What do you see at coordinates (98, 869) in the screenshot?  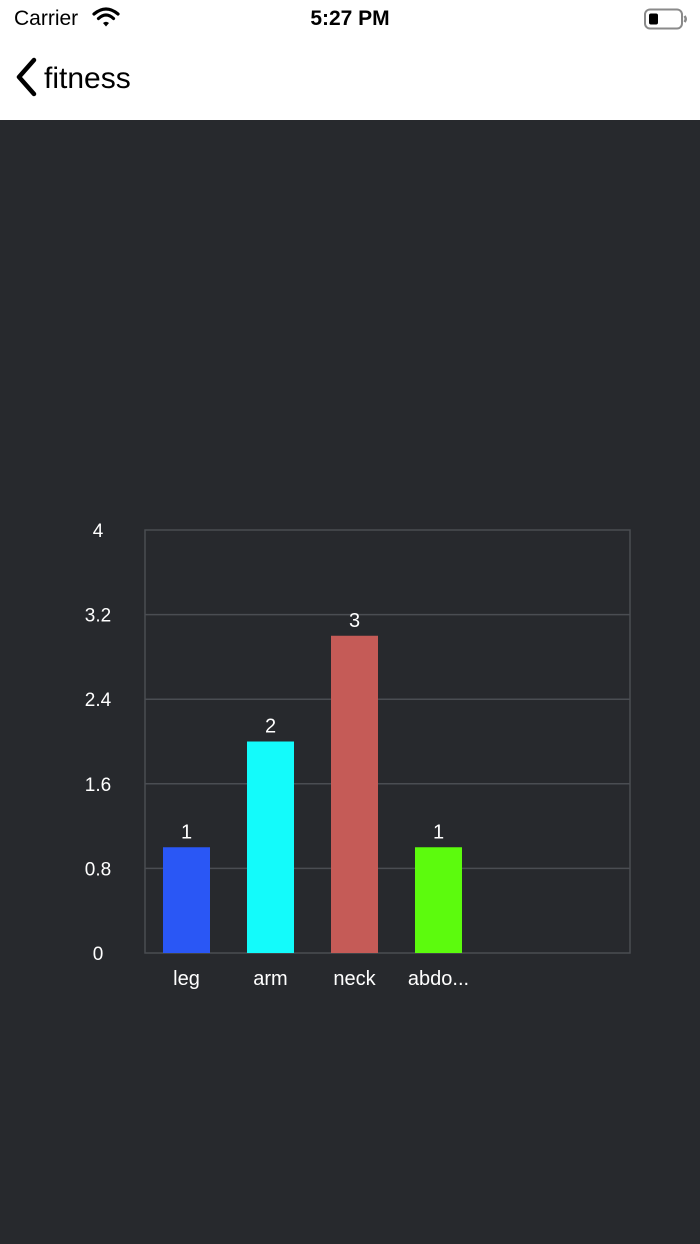 I see `y-tick-label: 0.8` at bounding box center [98, 869].